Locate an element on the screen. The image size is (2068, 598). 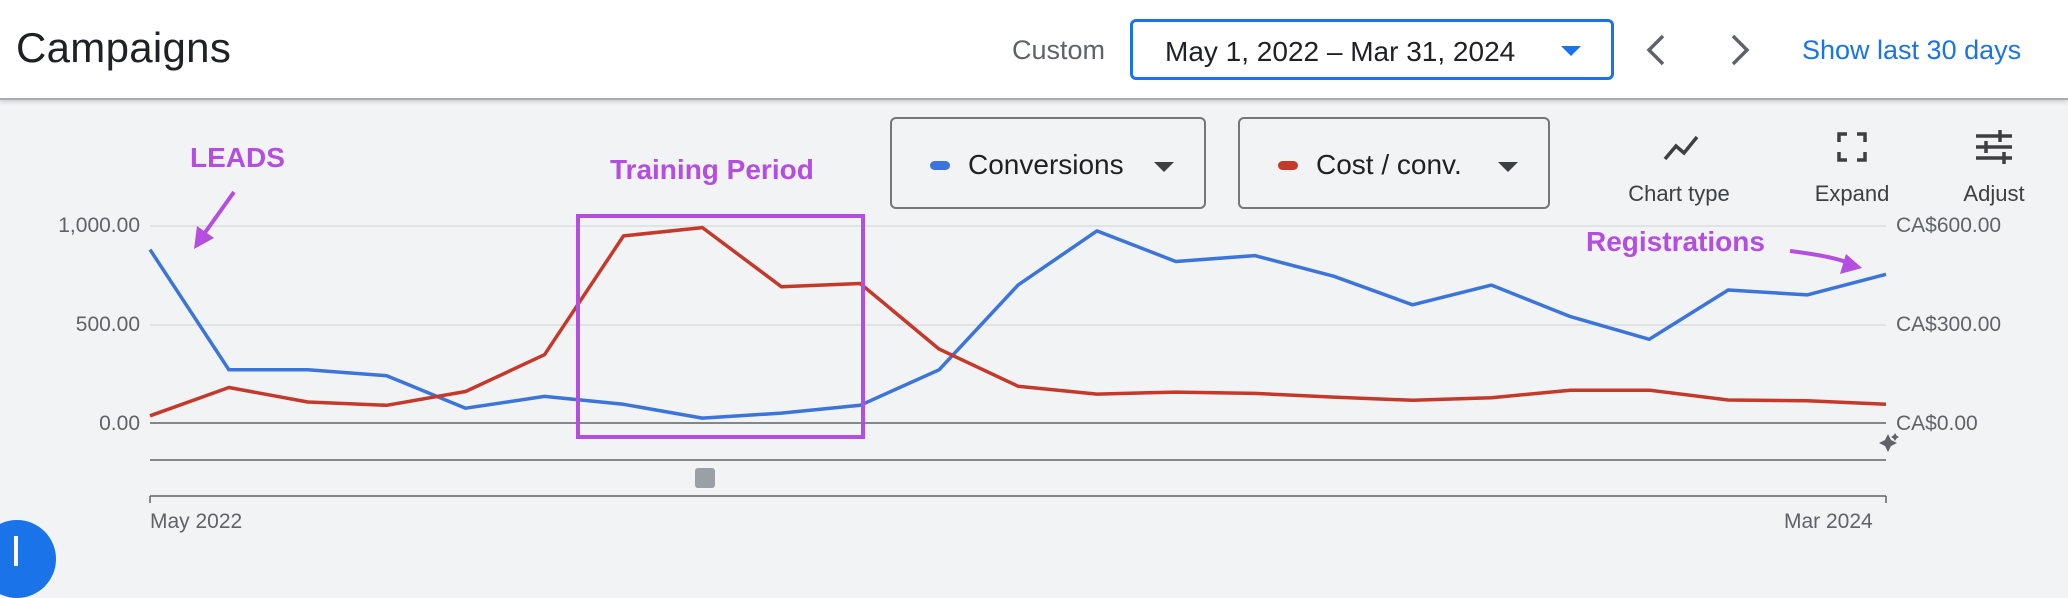
date-range-picker: May 1, 2022 – Mar 31, 2024 is located at coordinates (1372, 49).